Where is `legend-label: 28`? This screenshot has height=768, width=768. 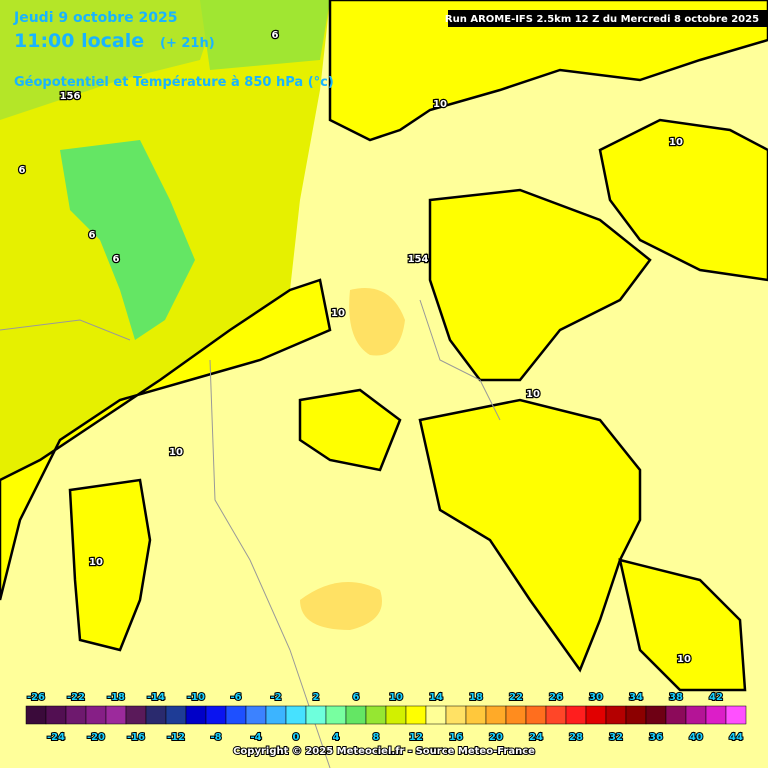
legend-label: 28 is located at coordinates (576, 737).